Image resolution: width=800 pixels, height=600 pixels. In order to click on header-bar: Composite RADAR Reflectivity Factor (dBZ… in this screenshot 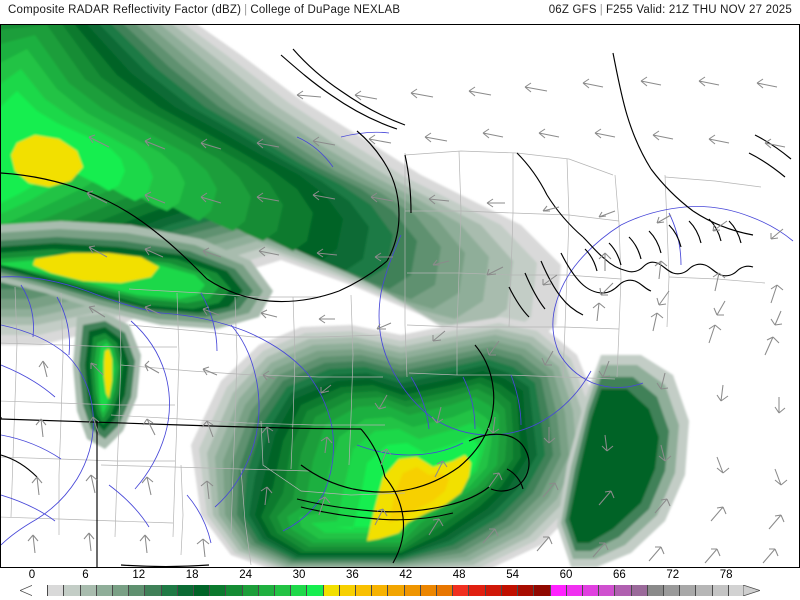, I will do `click(400, 12)`.